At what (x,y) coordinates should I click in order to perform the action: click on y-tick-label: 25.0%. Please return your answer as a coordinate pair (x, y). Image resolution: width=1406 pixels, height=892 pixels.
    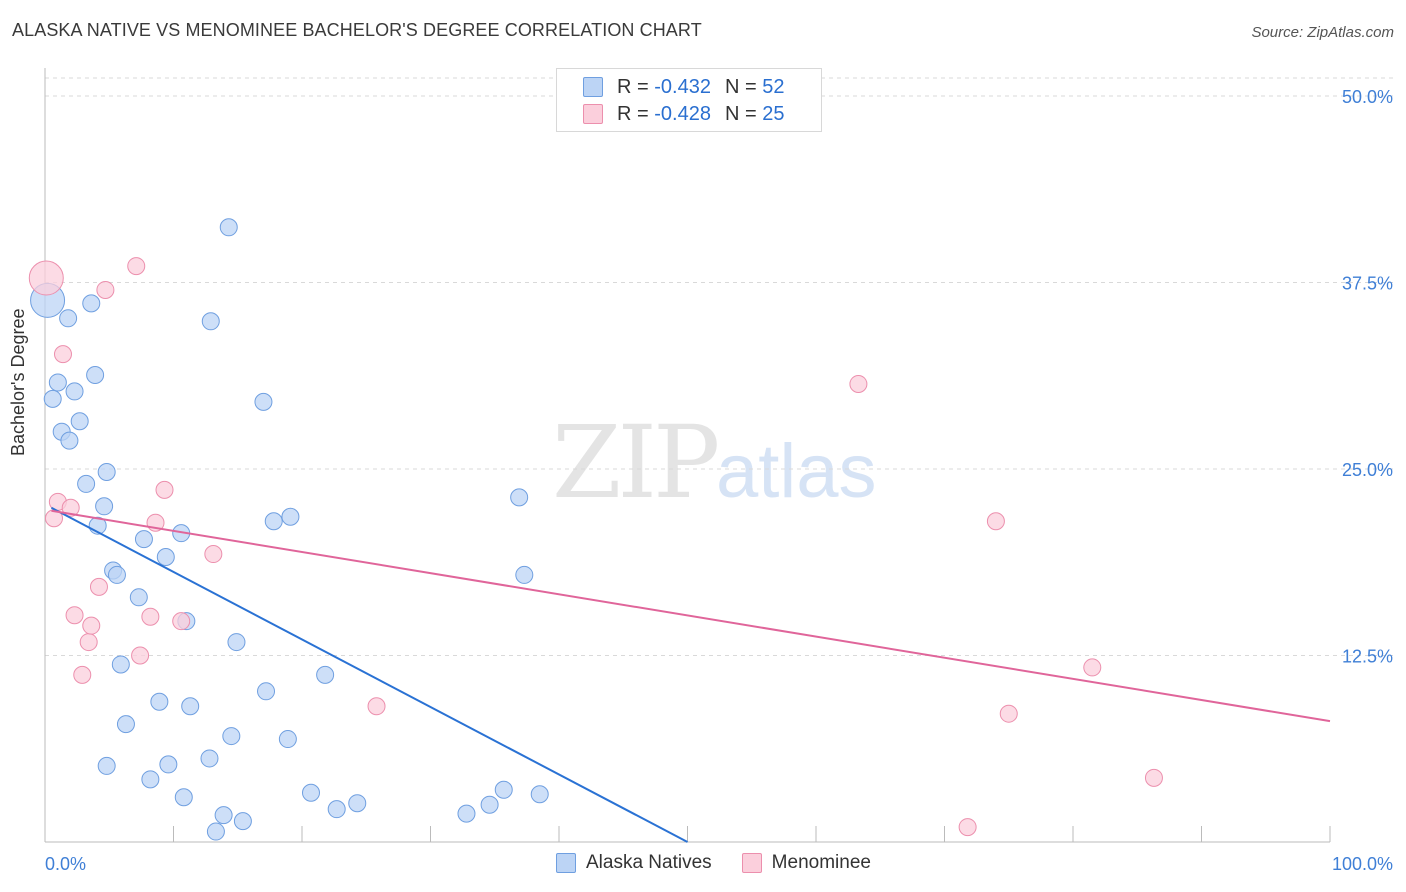
    Looking at the image, I should click on (1367, 470).